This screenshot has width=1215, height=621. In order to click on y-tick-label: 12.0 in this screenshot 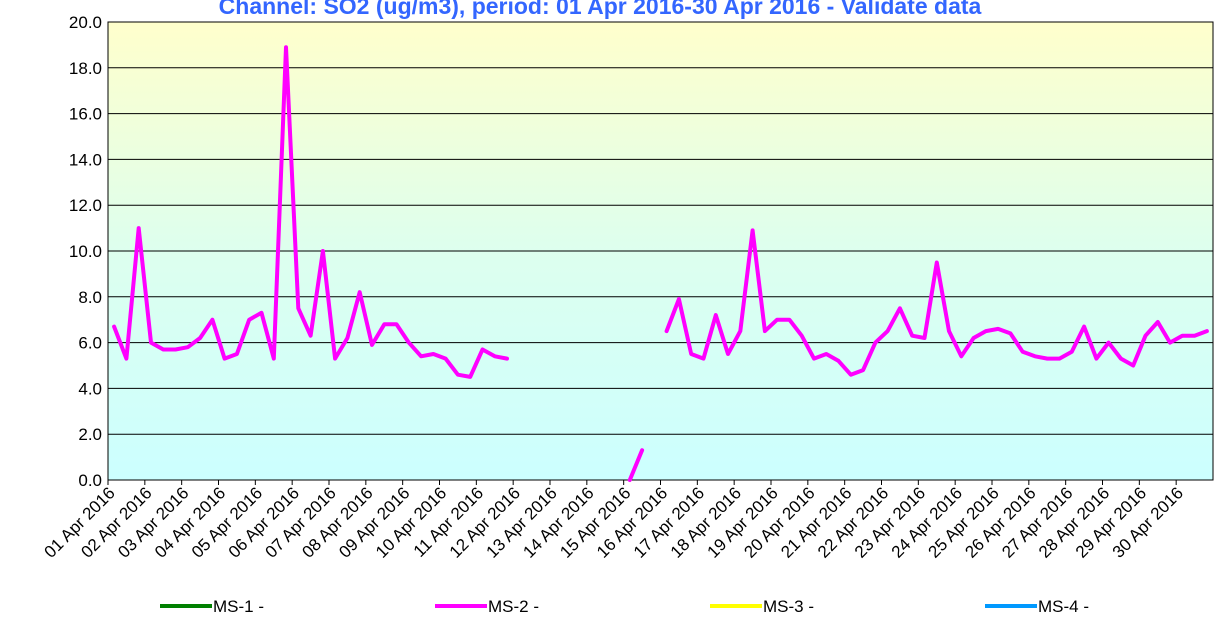, I will do `click(85, 205)`.